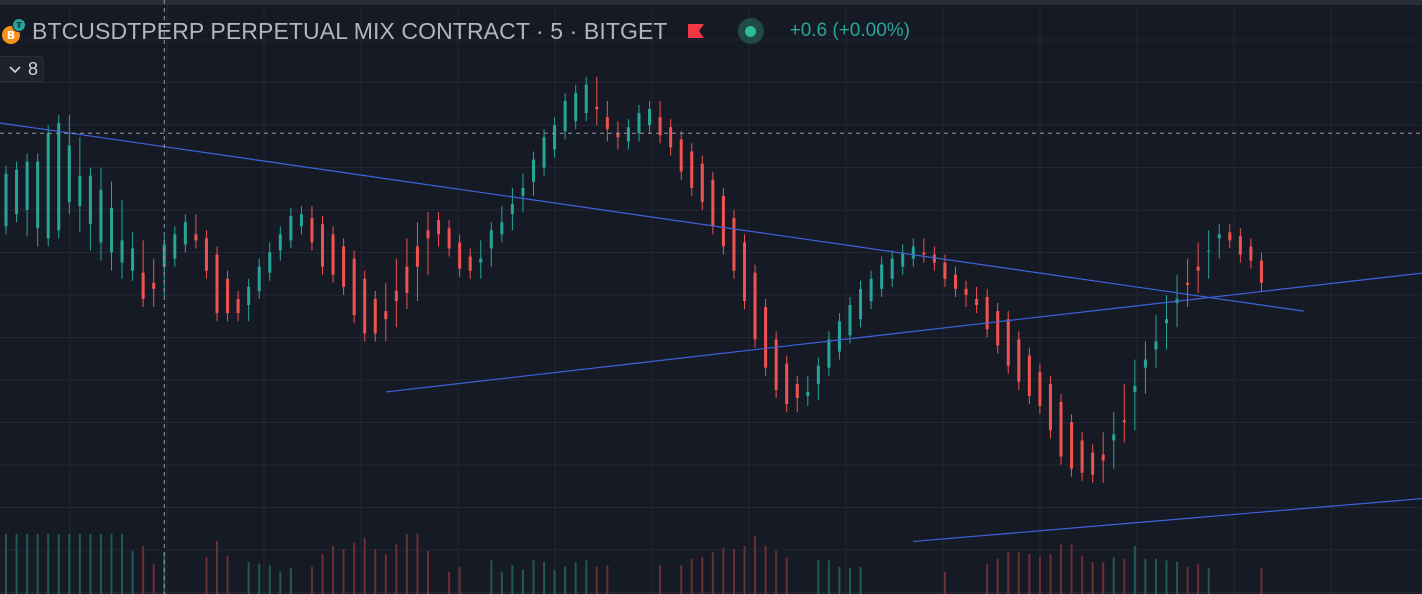 Image resolution: width=1422 pixels, height=594 pixels. What do you see at coordinates (750, 31) in the screenshot?
I see `market-status-icon` at bounding box center [750, 31].